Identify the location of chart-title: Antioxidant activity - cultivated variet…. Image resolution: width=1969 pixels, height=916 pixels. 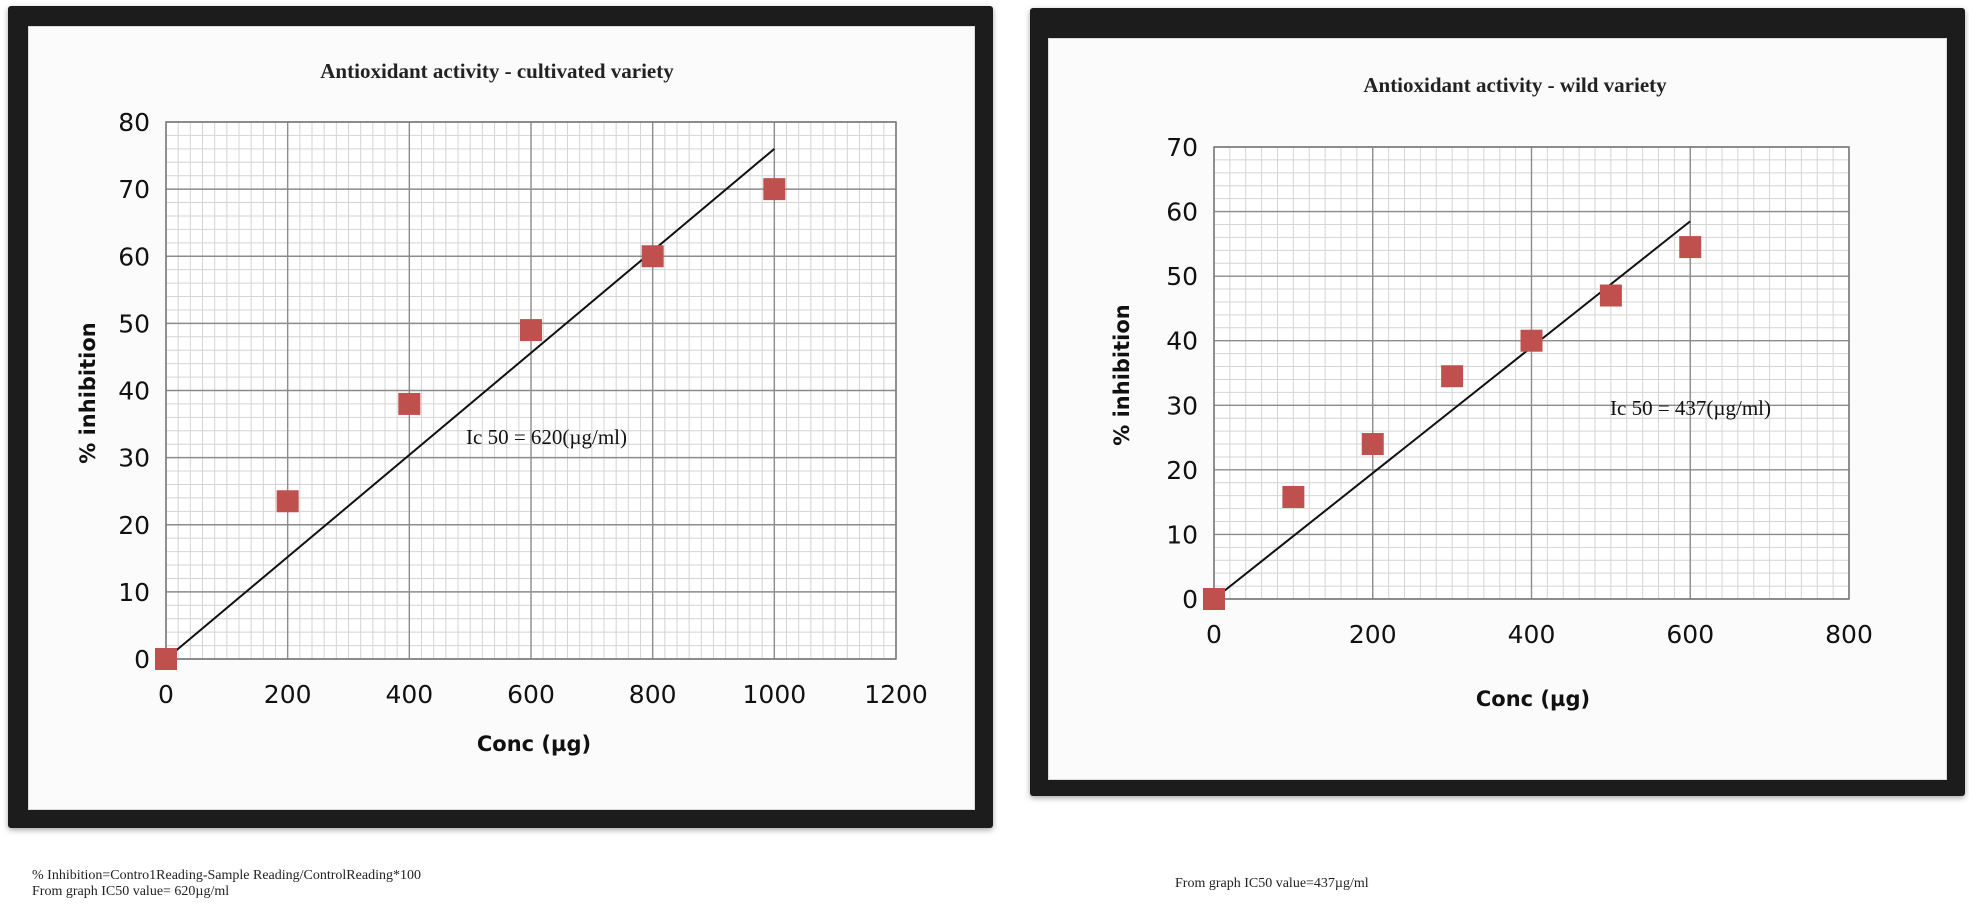
(497, 71).